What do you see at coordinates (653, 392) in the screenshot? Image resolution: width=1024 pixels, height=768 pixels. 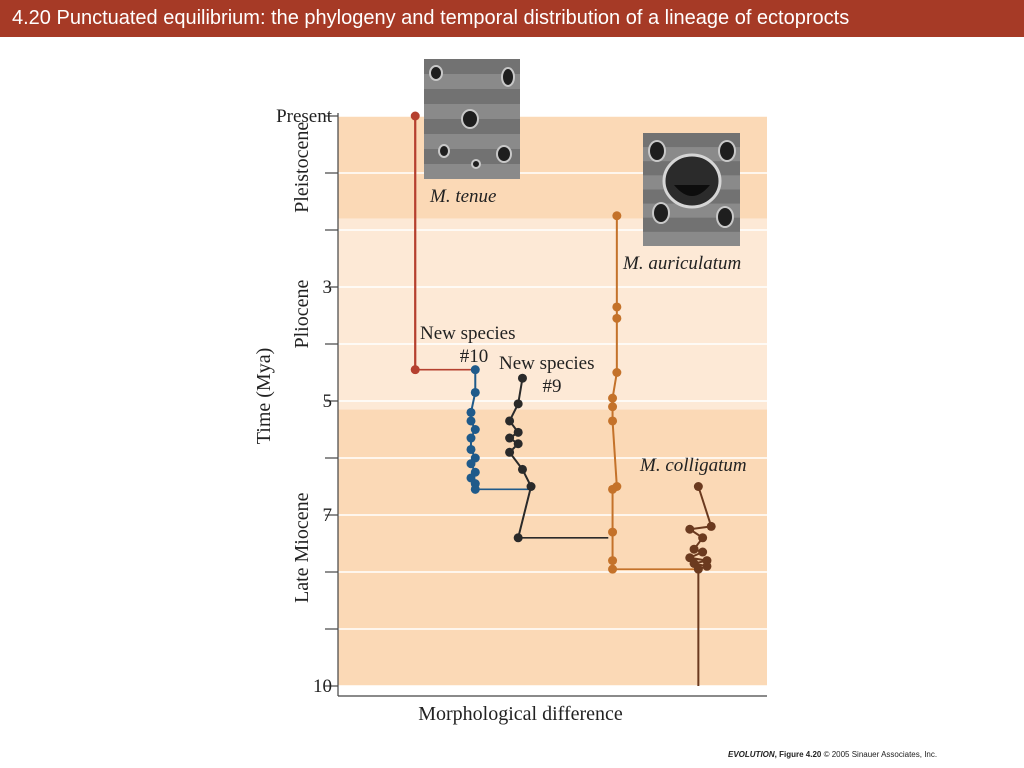 I see `series-auriculatum` at bounding box center [653, 392].